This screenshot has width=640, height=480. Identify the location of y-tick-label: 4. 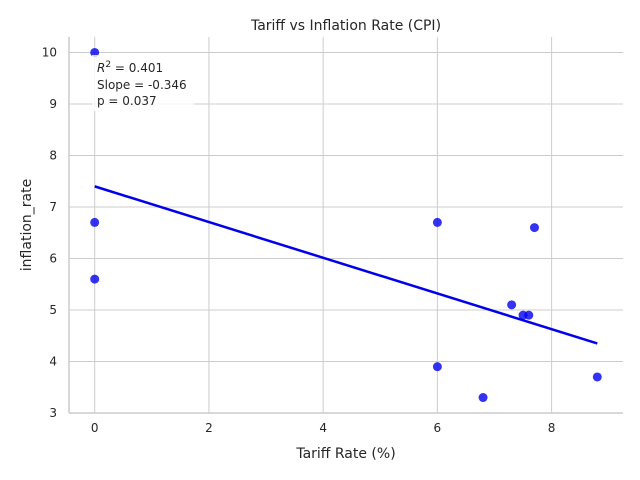
(53, 361).